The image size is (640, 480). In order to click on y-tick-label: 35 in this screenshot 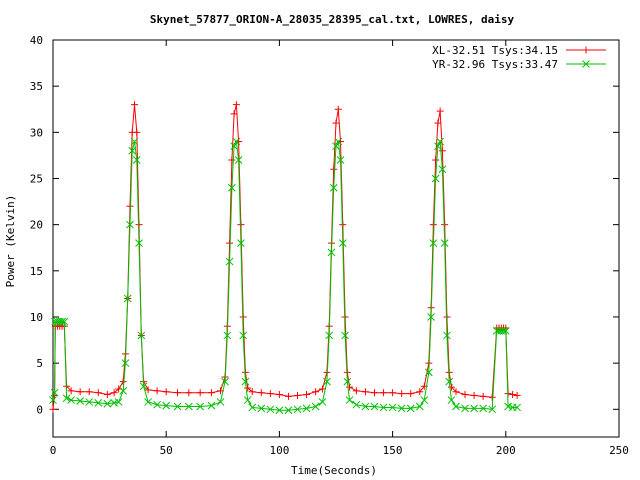, I will do `click(36, 86)`.